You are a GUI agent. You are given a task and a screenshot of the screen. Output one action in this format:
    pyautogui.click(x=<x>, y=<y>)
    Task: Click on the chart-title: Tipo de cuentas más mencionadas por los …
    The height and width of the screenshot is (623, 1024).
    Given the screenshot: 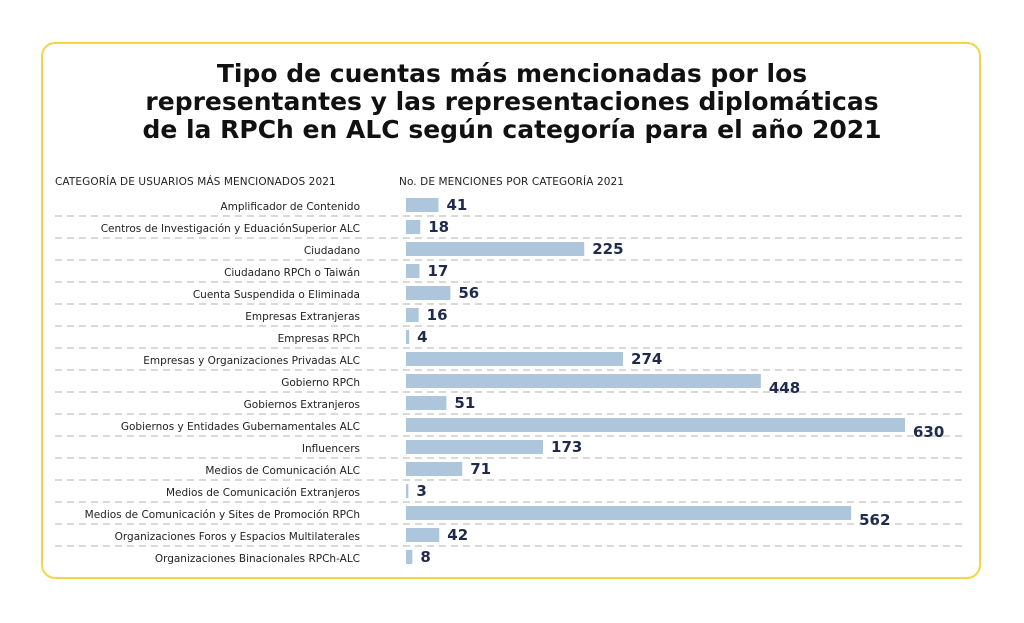 What is the action you would take?
    pyautogui.click(x=512, y=102)
    